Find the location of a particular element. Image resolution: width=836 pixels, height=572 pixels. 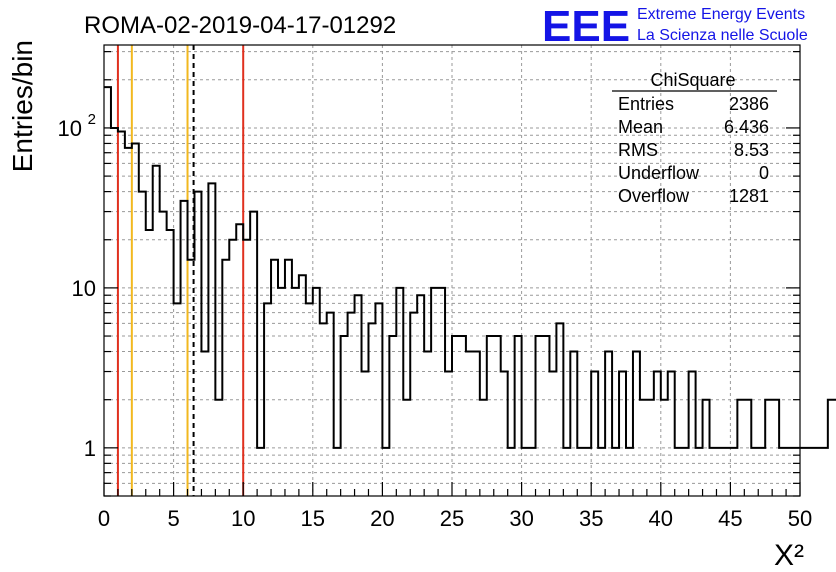

stats-row: RMS 8.53 is located at coordinates (693, 150).